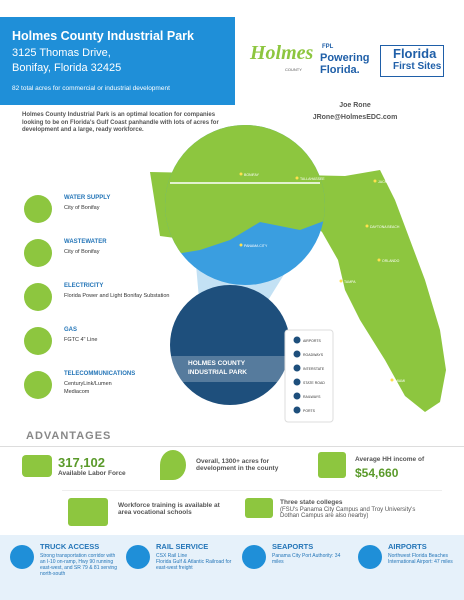  What do you see at coordinates (306, 559) in the screenshot?
I see `transport-text: Panama City Port Authority: 34 miles` at bounding box center [306, 559].